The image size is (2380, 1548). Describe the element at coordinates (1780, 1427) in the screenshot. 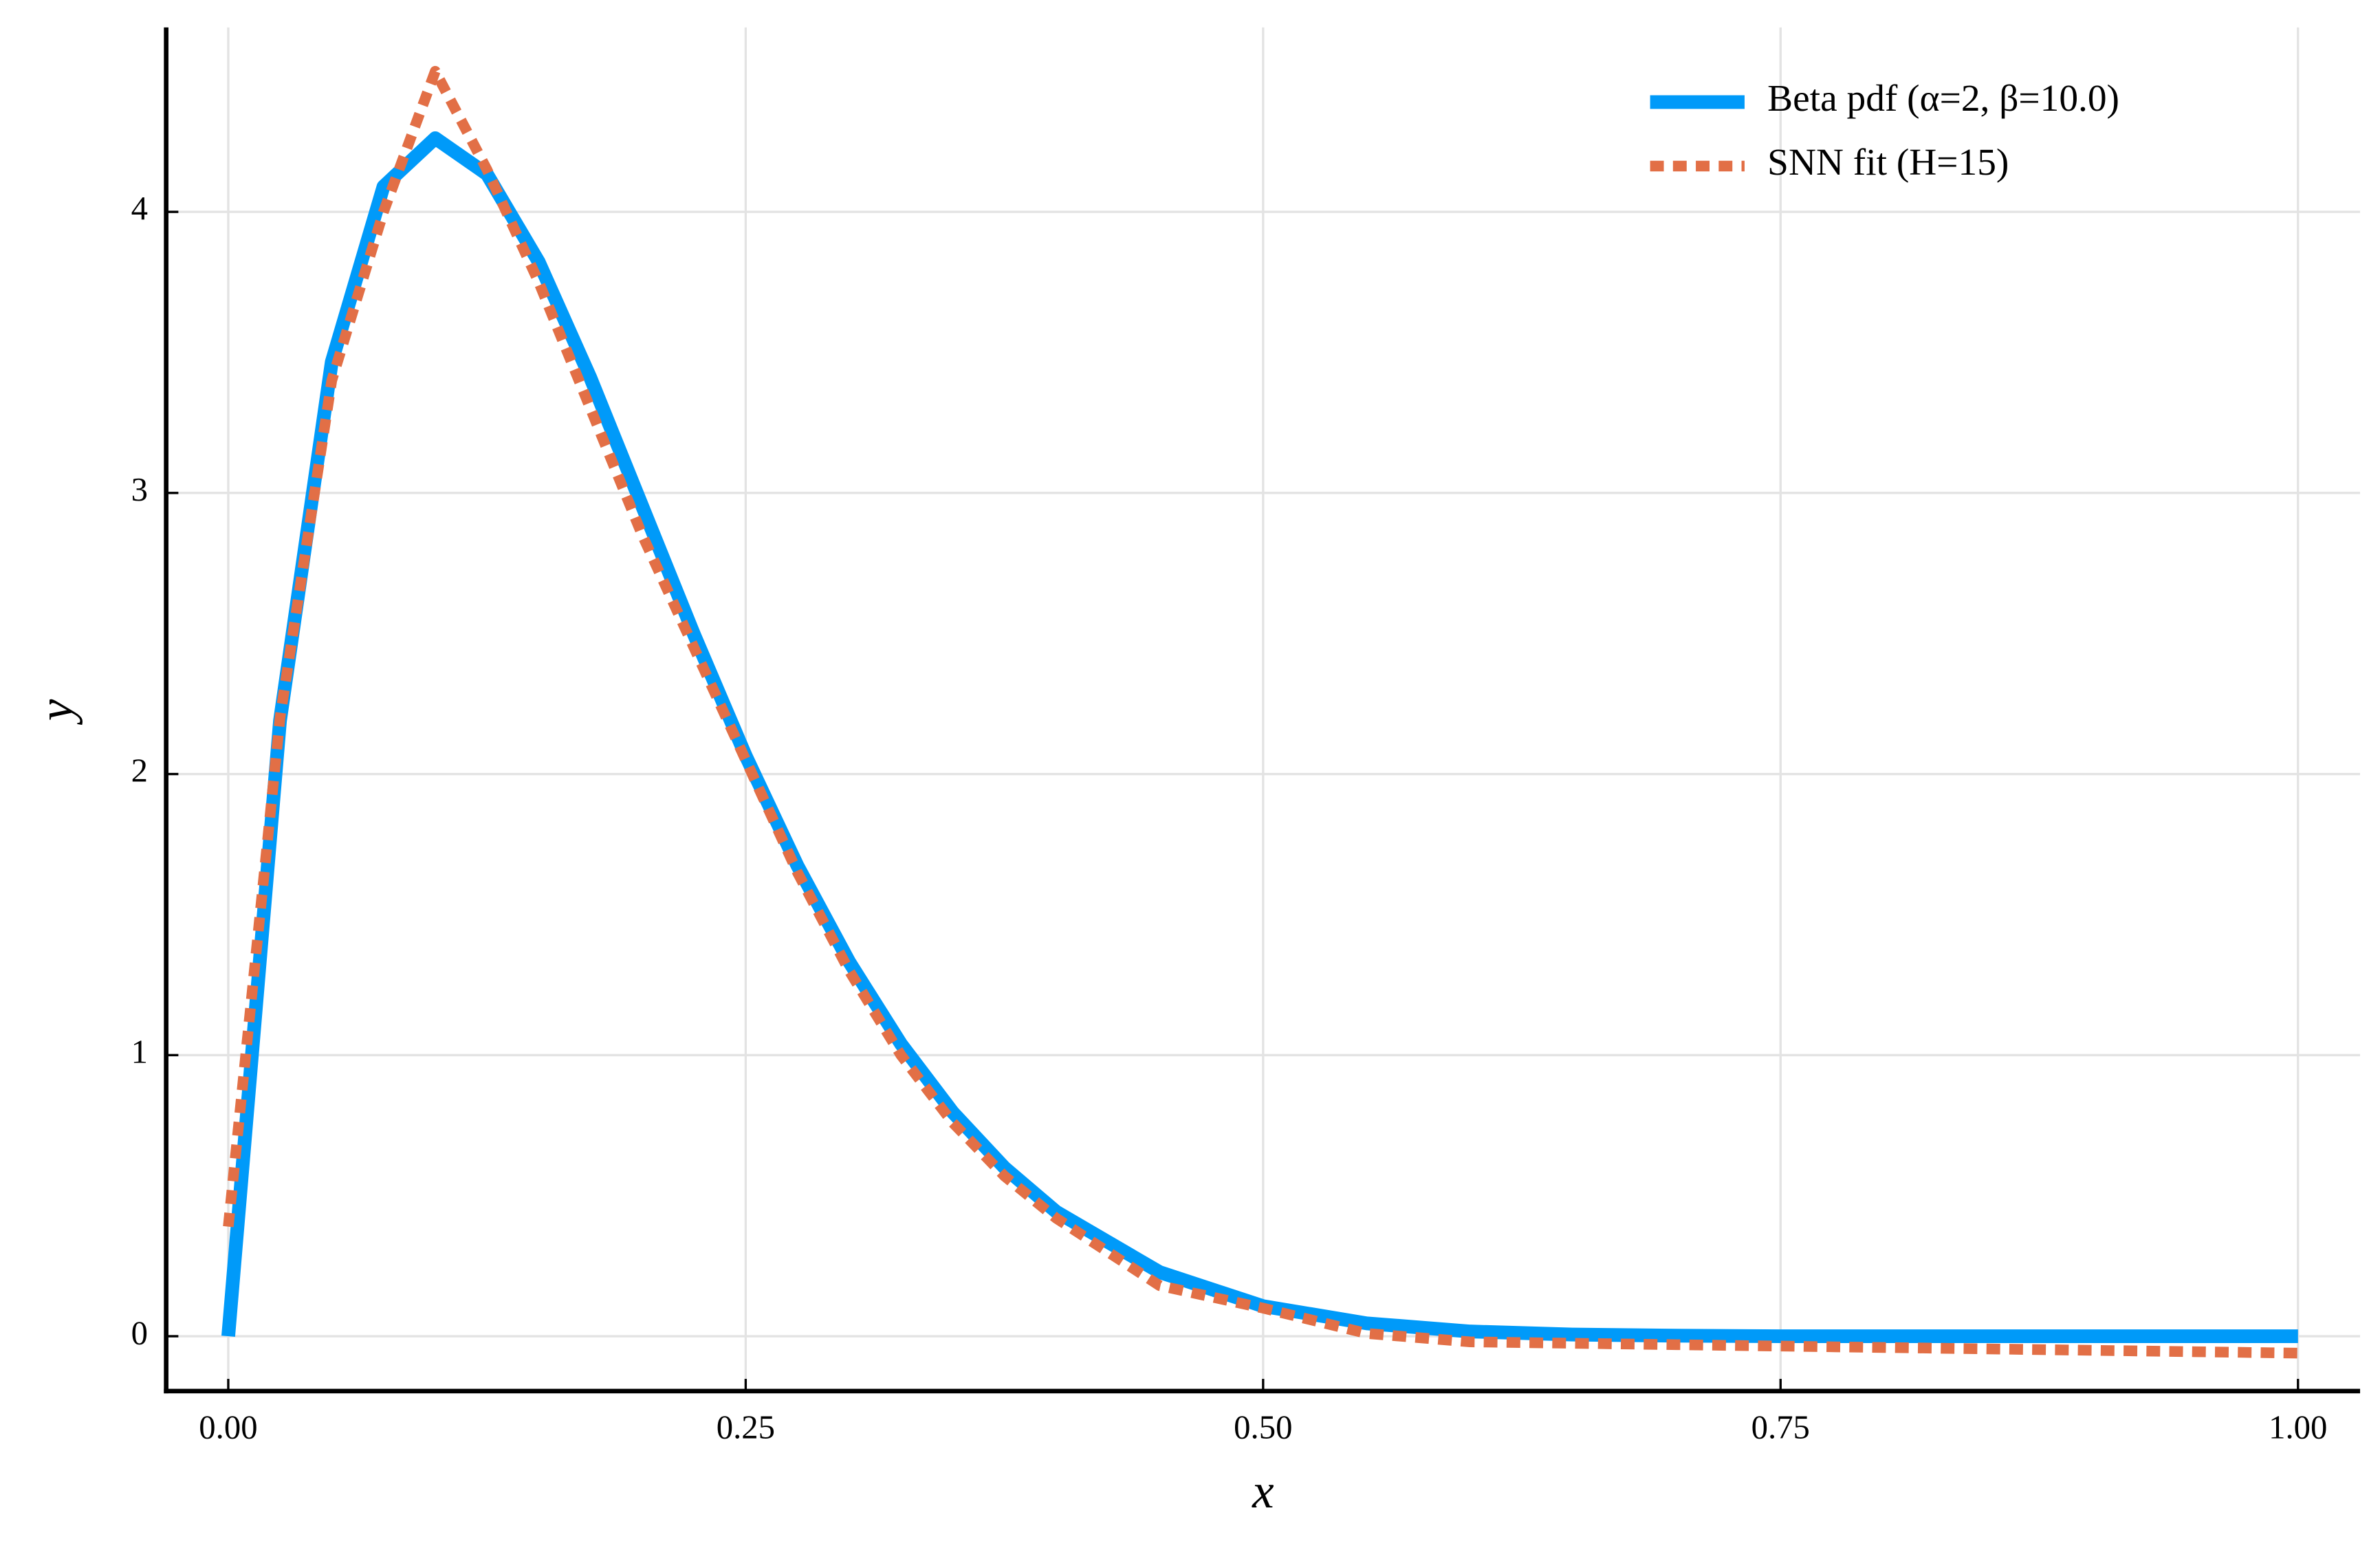

I see `x-tick-label: 0.75` at that location.